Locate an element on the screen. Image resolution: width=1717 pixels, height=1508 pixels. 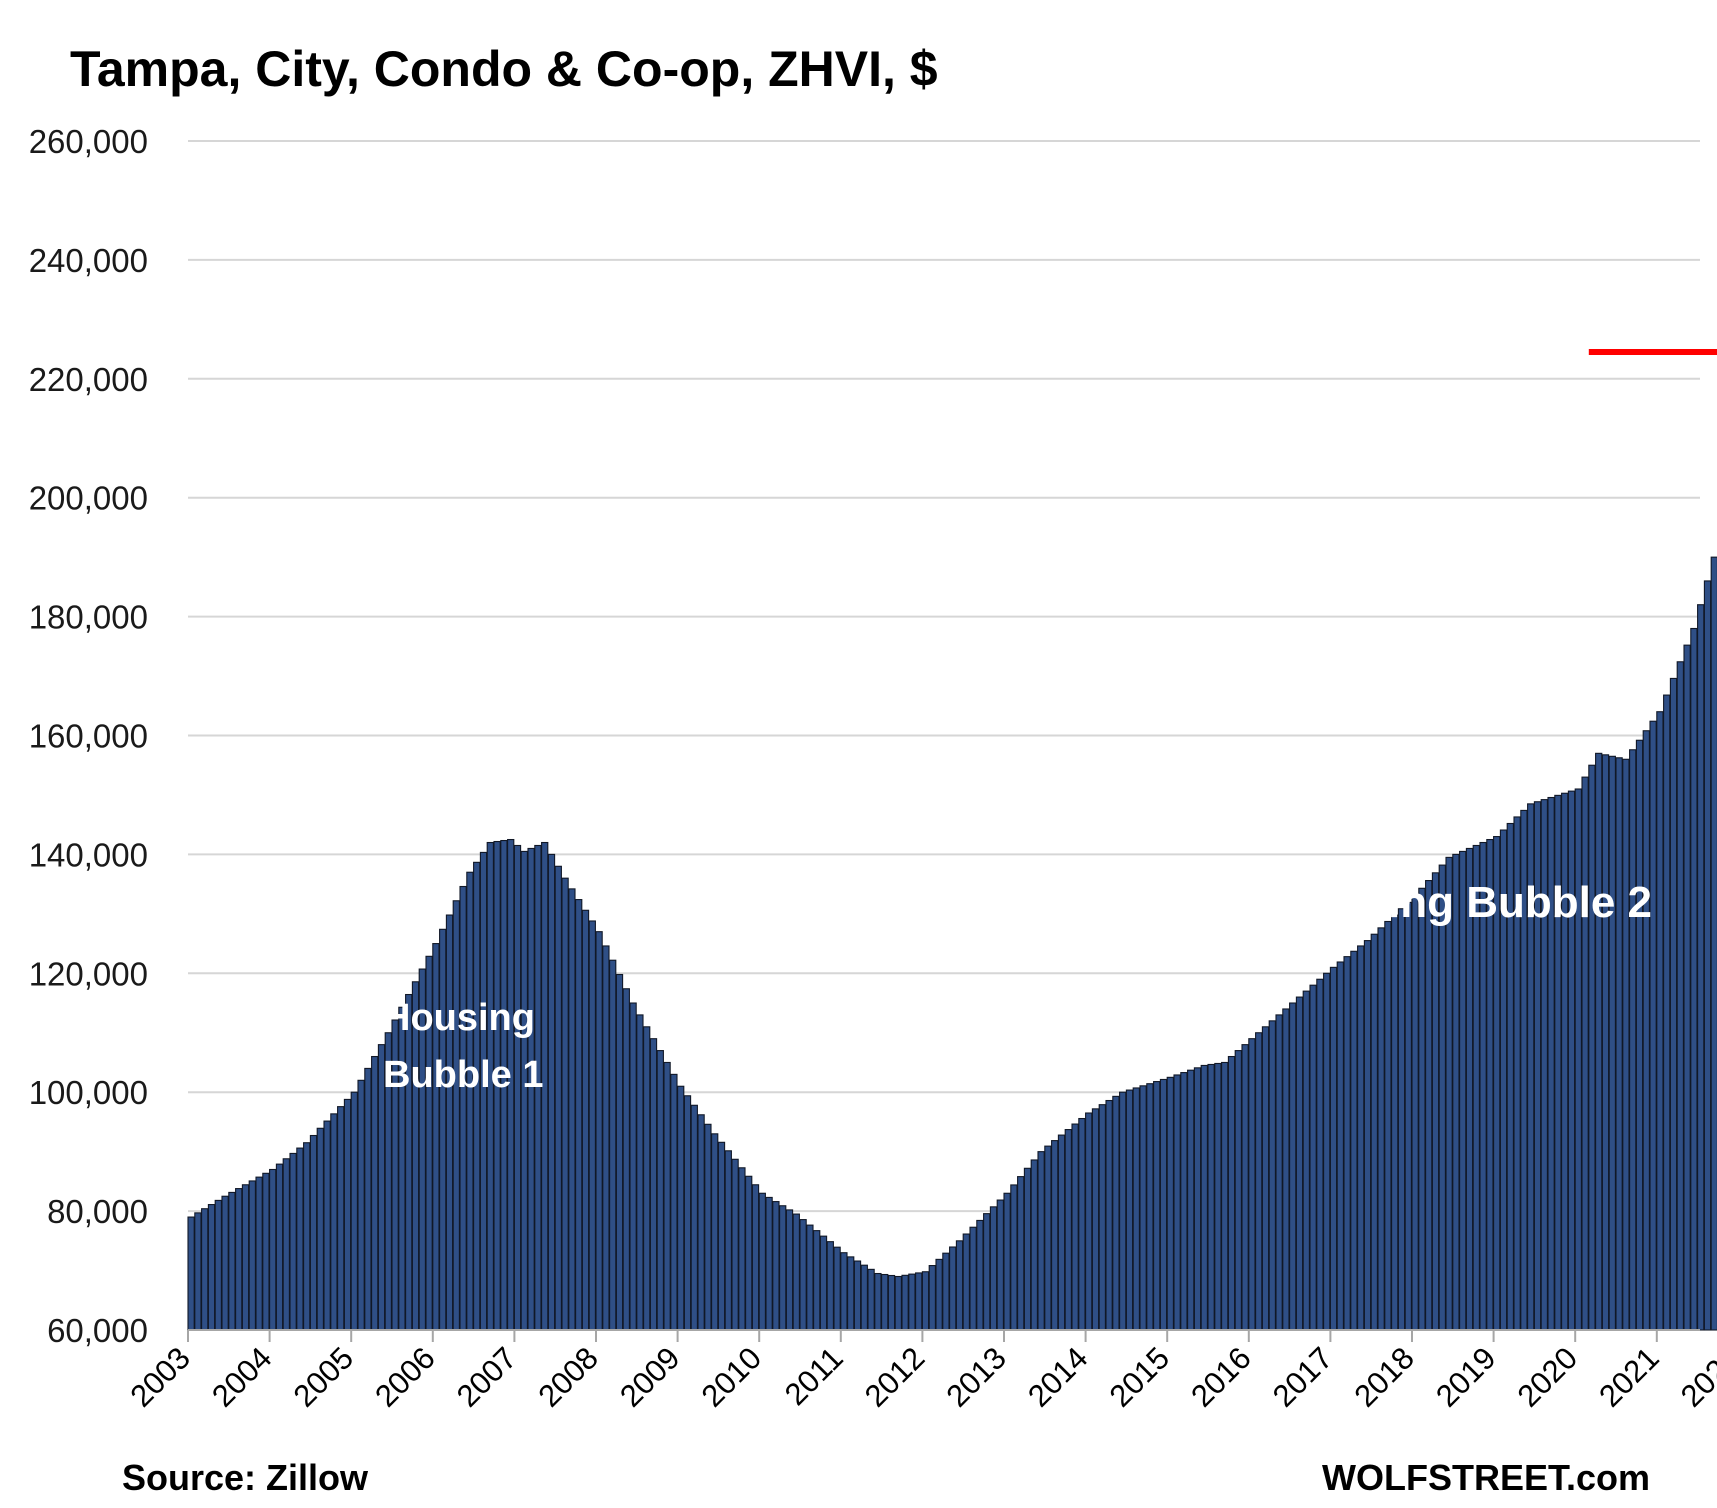
x-tick-label: 2015 is located at coordinates (1140, 1377).